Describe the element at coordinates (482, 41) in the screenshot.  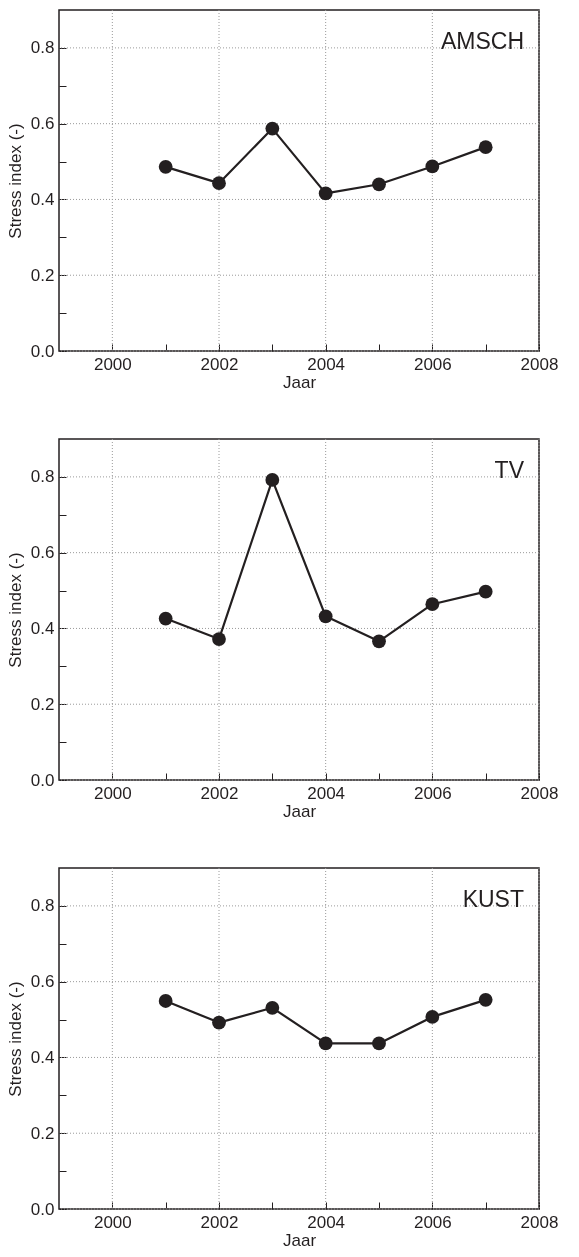
I see `annotation: AMSCH` at that location.